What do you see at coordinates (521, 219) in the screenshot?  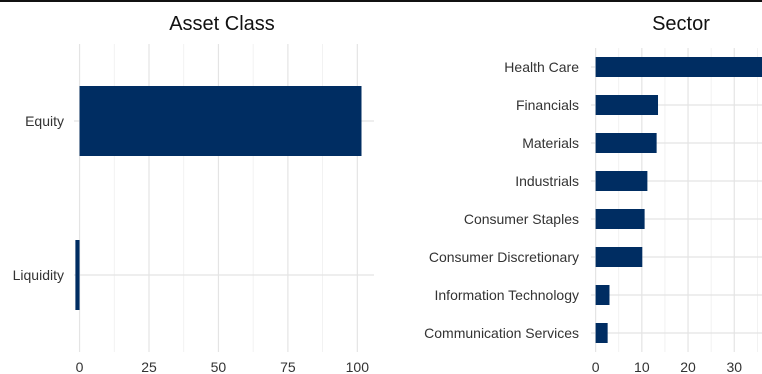 I see `category-label: Consumer Staples` at bounding box center [521, 219].